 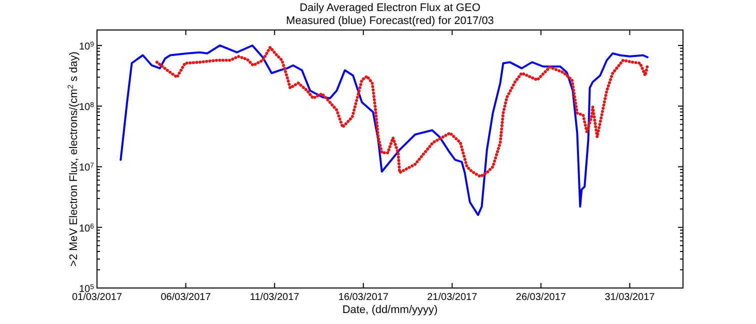 I want to click on y-tick-label: 10$^{6}$, so click(x=86, y=228).